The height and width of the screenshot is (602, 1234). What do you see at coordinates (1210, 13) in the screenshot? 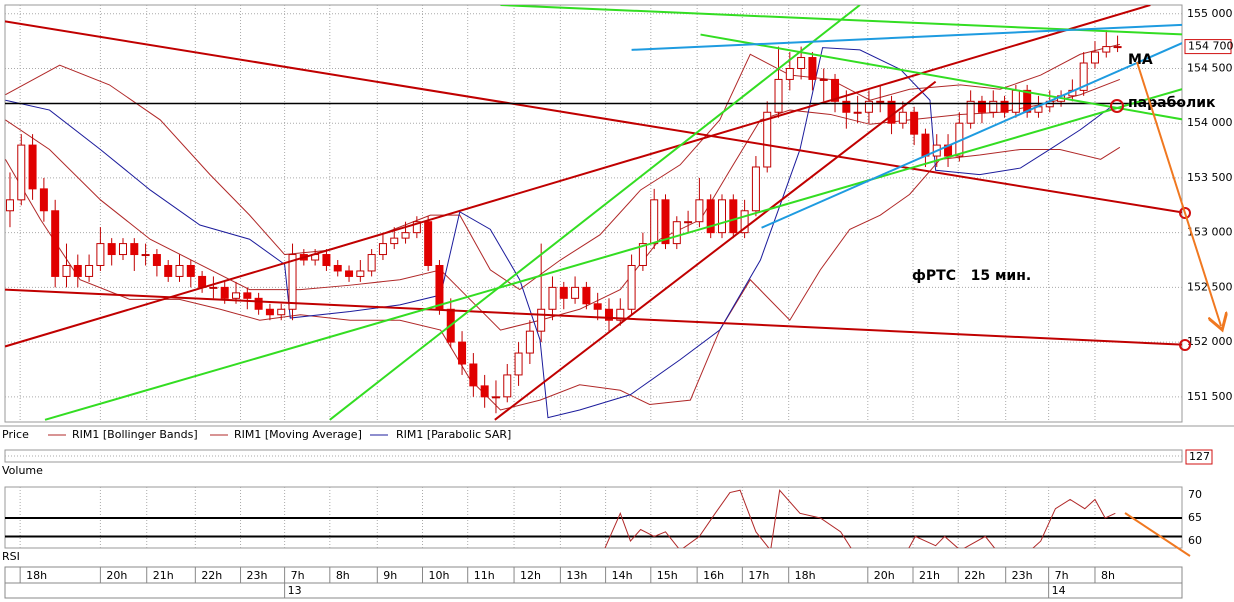
I see `y-tick-label: 155 000` at bounding box center [1210, 13].